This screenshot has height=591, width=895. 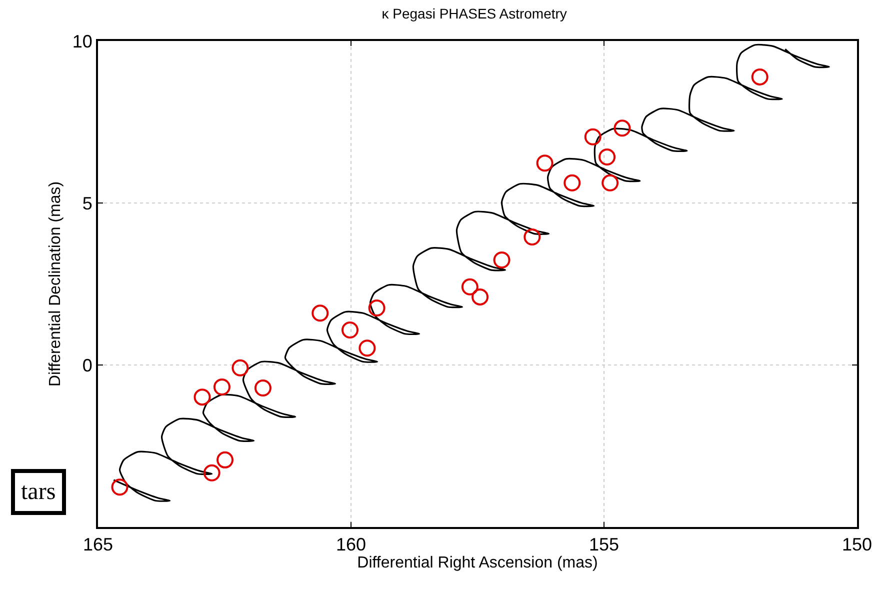 I want to click on x-tick-label: 150, so click(x=857, y=544).